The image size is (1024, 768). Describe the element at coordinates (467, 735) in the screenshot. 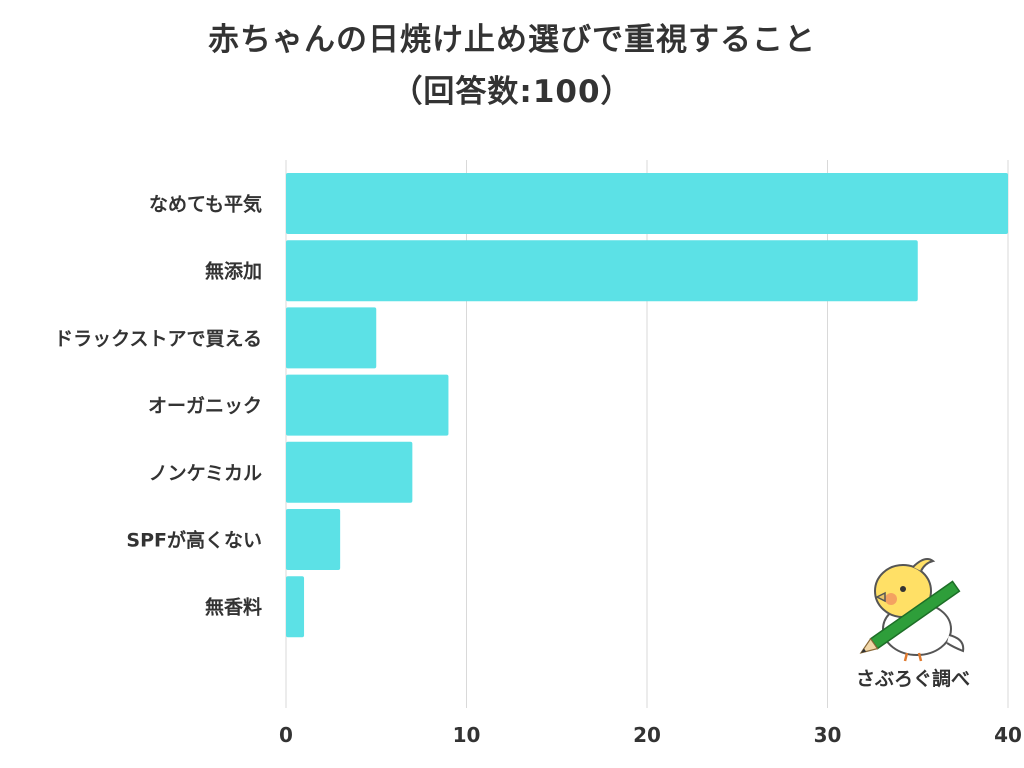

I see `x-tick-label: 10` at that location.